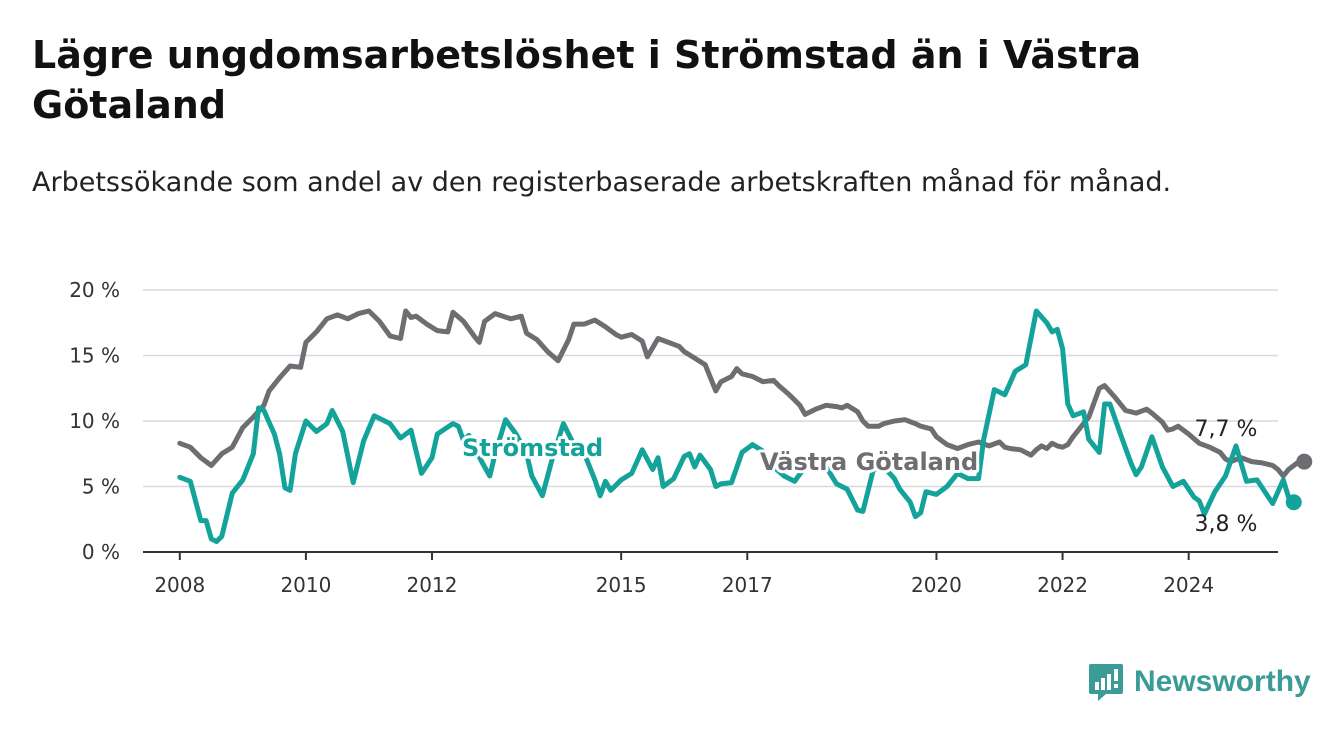 Image resolution: width=1340 pixels, height=734 pixels. I want to click on x-tick-label: 2020, so click(936, 585).